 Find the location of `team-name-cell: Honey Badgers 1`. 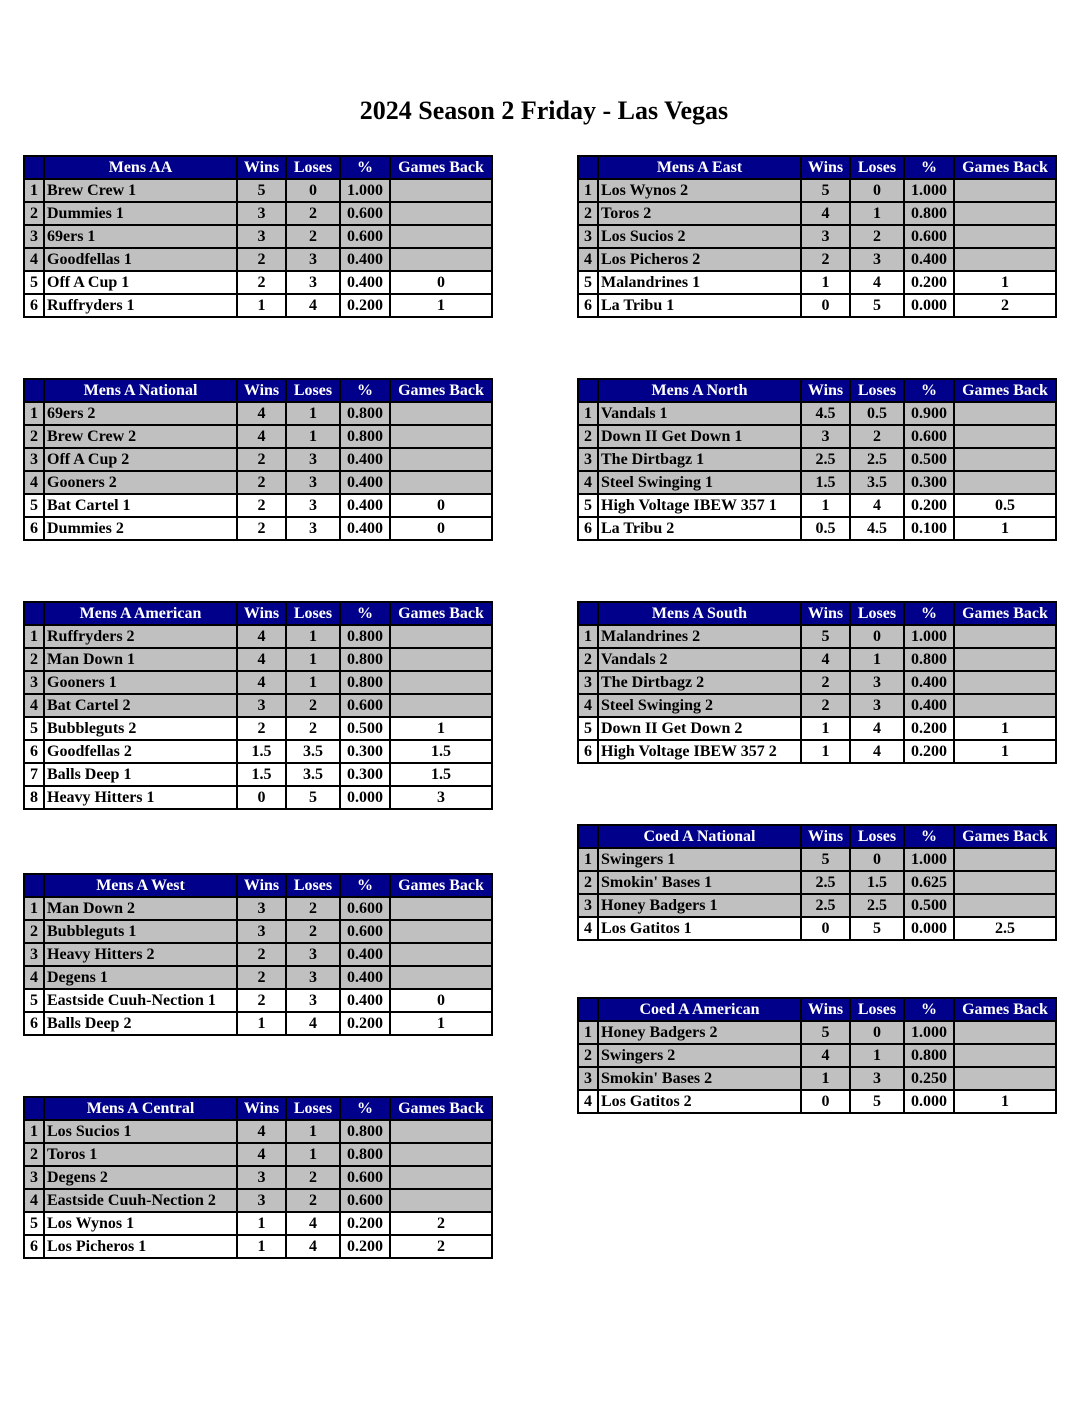

team-name-cell: Honey Badgers 1 is located at coordinates (699, 905).